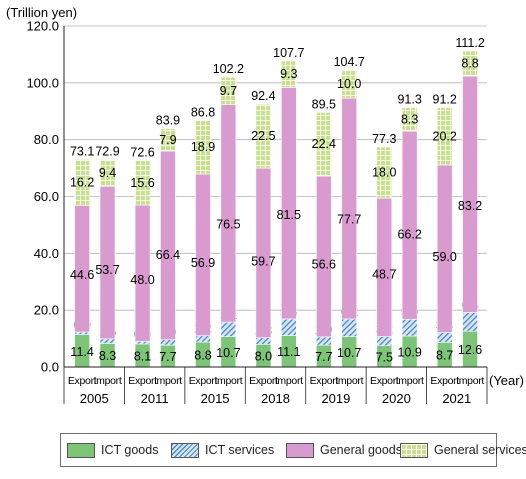 The height and width of the screenshot is (479, 526). Describe the element at coordinates (445, 100) in the screenshot. I see `total-label: 91.2` at that location.